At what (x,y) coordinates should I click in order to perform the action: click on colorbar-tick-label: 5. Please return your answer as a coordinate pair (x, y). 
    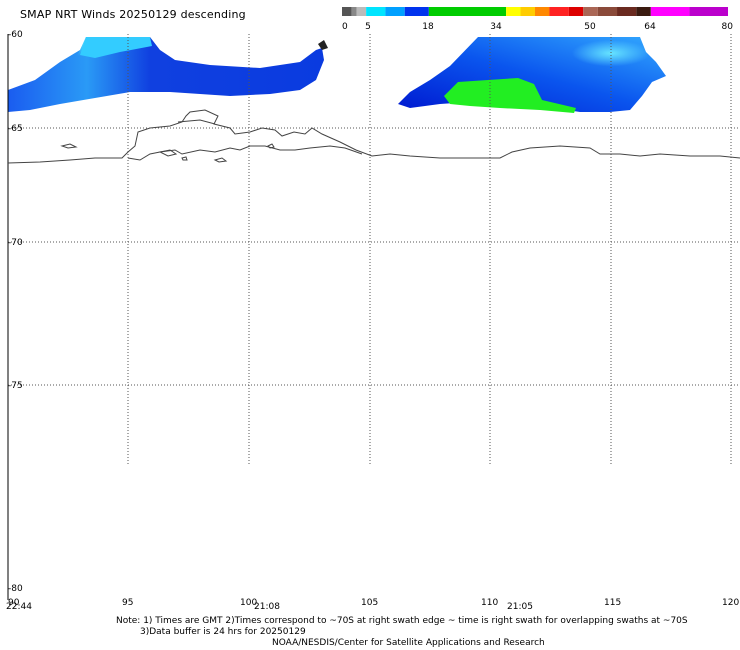
    Looking at the image, I should click on (368, 27).